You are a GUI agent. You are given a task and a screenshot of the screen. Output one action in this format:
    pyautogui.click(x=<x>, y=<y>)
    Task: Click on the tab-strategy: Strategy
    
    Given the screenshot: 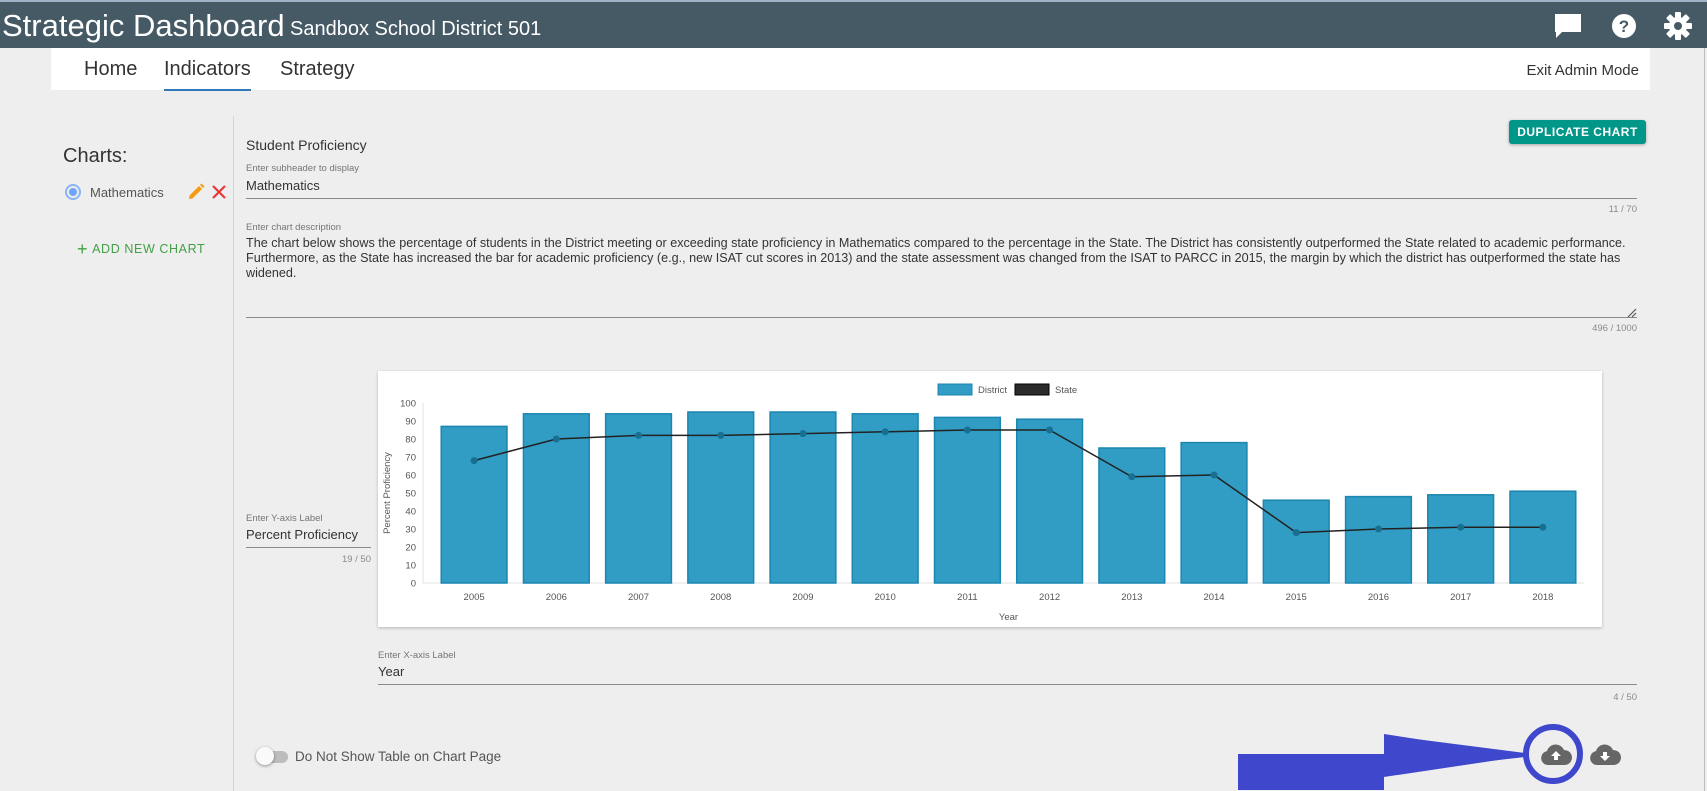 What is the action you would take?
    pyautogui.click(x=317, y=69)
    